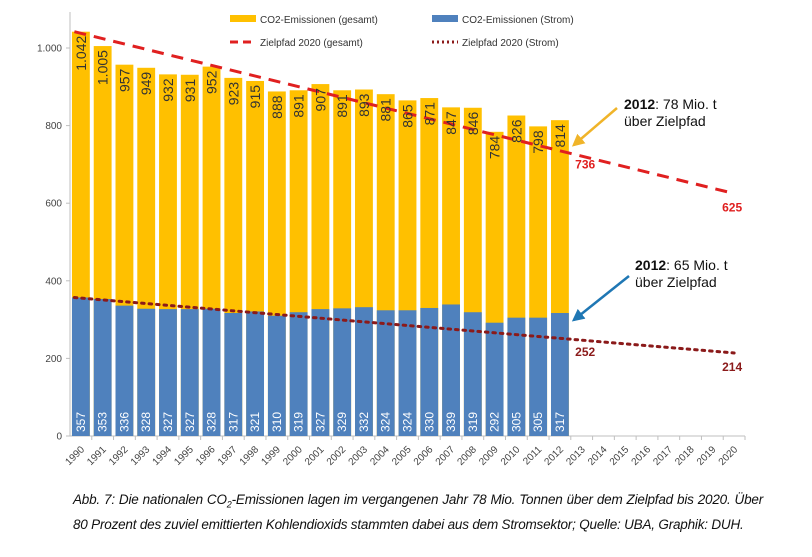  What do you see at coordinates (467, 456) in the screenshot?
I see `x-tick-label: 2008` at bounding box center [467, 456].